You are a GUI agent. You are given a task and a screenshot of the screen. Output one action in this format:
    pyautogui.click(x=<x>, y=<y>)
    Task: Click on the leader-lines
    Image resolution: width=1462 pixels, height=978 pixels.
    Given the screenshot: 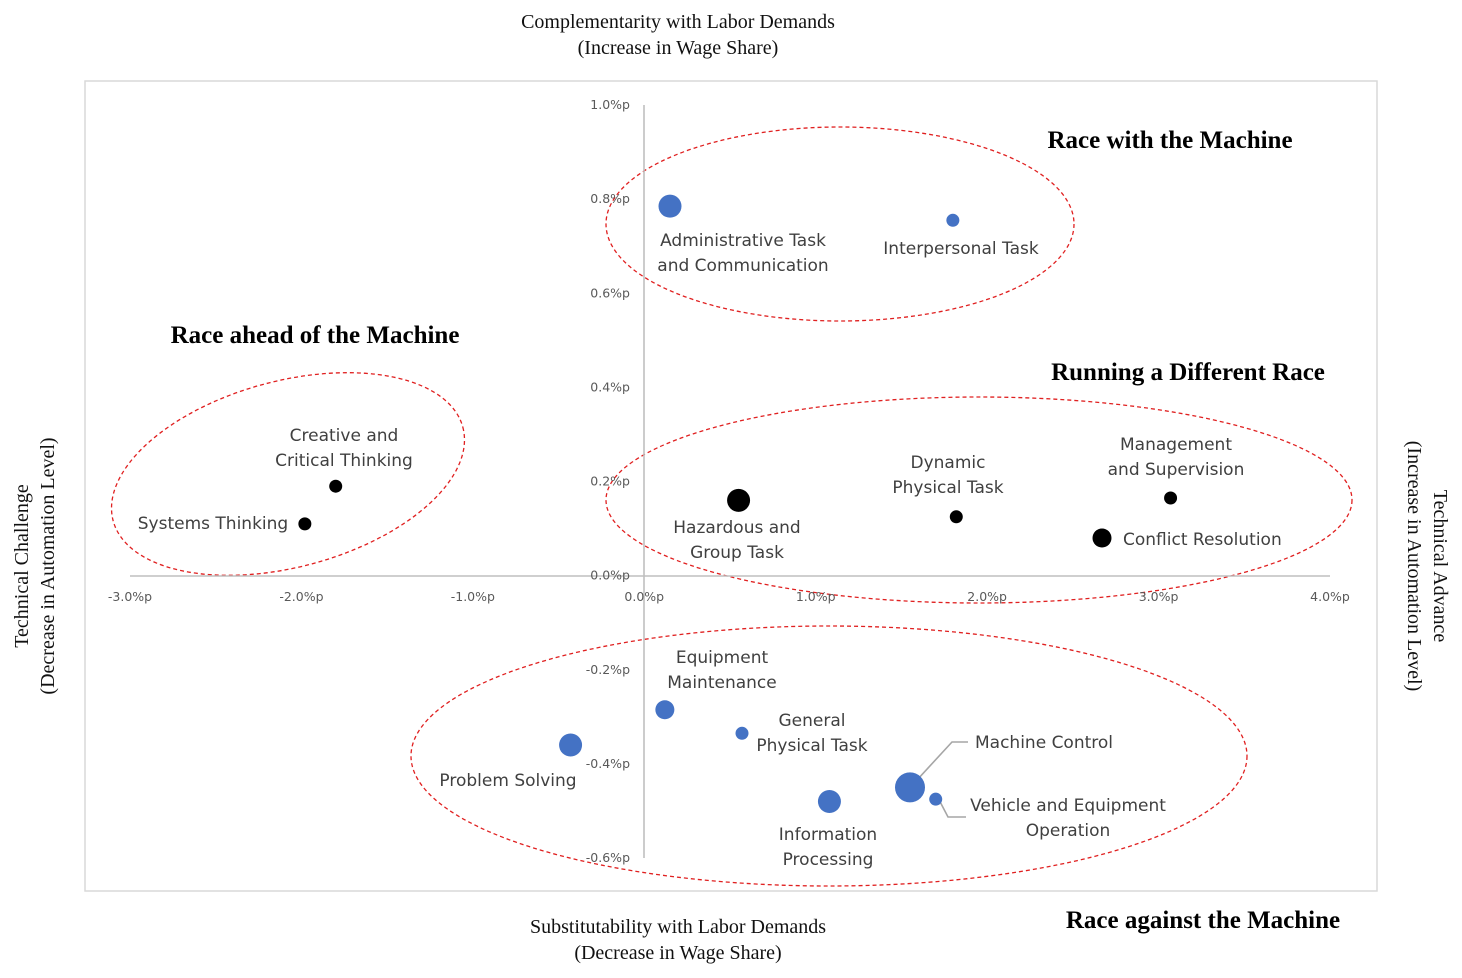 What is the action you would take?
    pyautogui.click(x=939, y=779)
    